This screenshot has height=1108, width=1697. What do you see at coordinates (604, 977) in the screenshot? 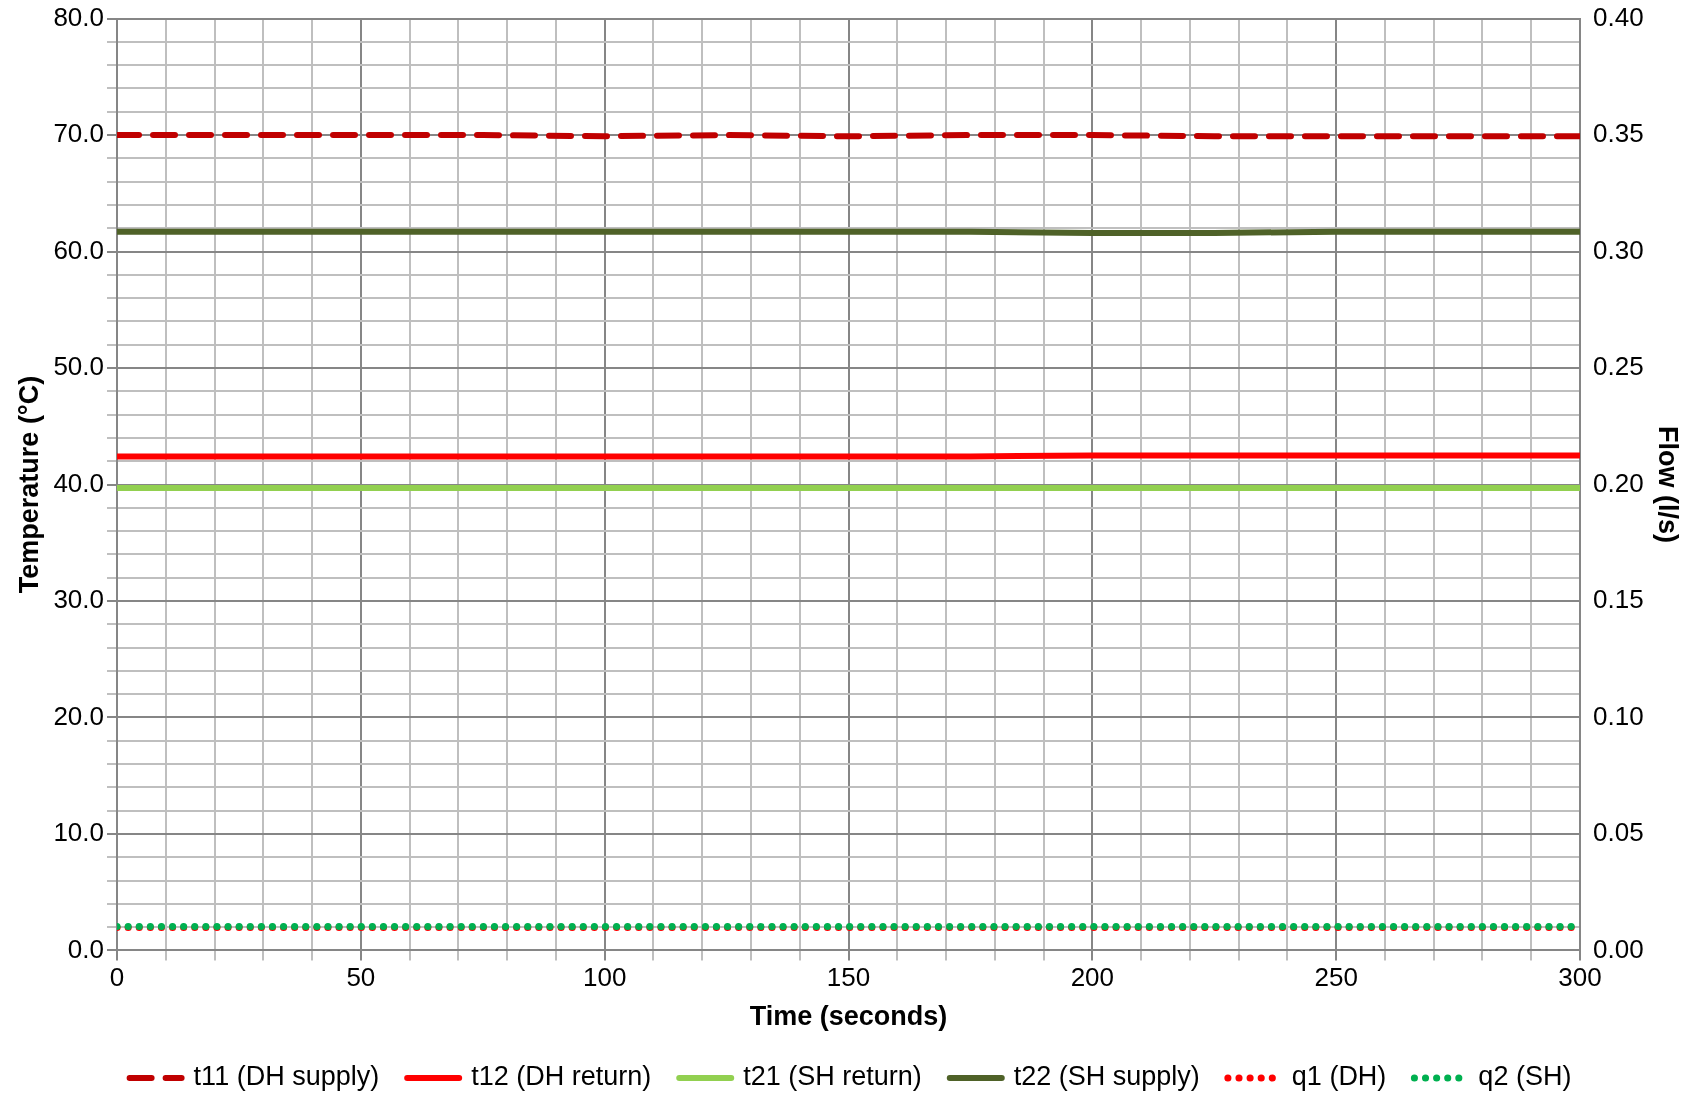
I see `x-tick-label: 100` at bounding box center [604, 977].